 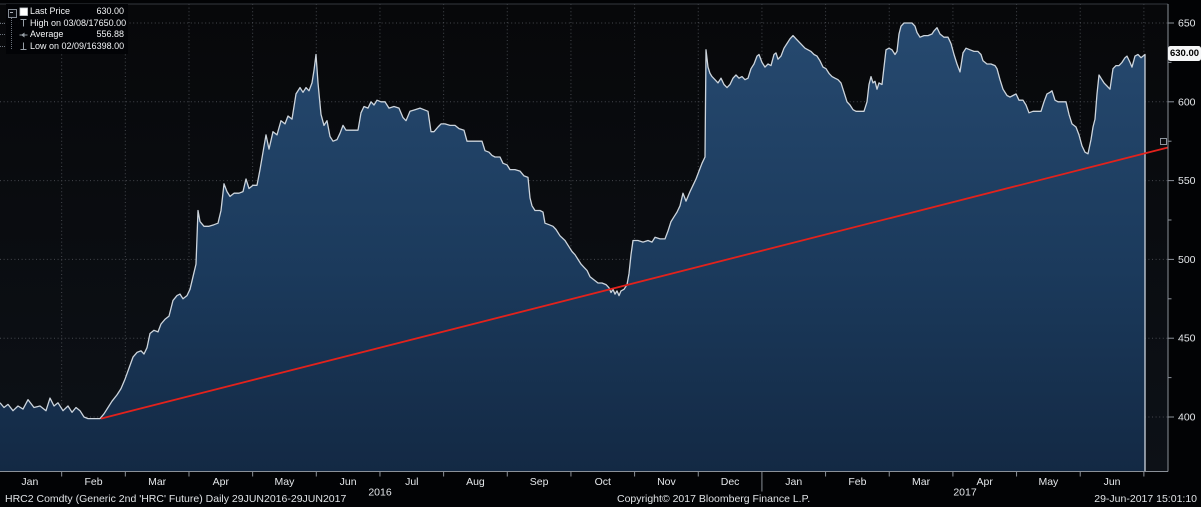 I want to click on legend-row-low: Low on 02/09/16 398.00, so click(x=64, y=46).